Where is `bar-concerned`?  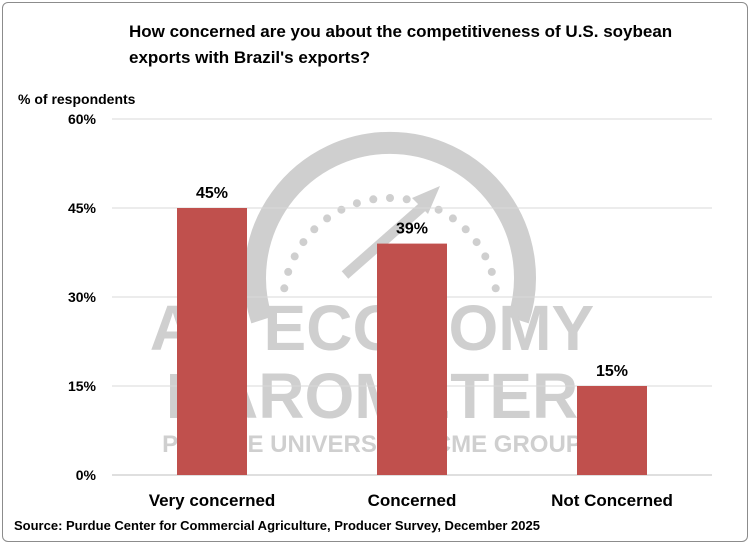
bar-concerned is located at coordinates (412, 359).